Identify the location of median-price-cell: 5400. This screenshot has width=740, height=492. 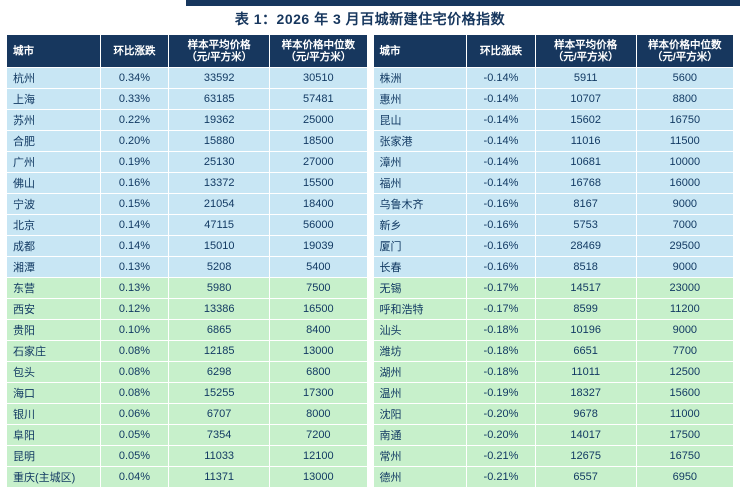
(318, 267).